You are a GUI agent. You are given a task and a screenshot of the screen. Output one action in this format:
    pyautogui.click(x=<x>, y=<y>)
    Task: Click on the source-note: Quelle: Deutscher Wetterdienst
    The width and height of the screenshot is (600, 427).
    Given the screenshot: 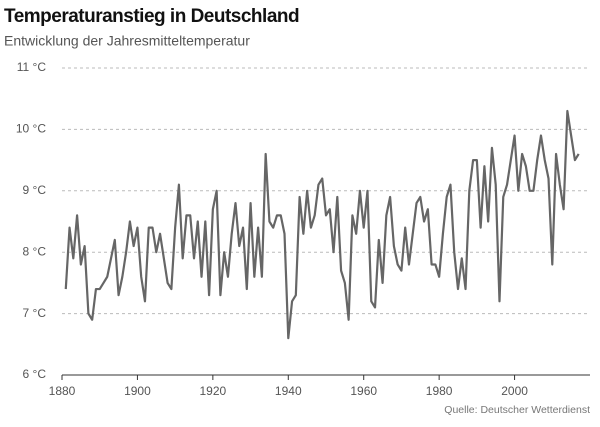 What is the action you would take?
    pyautogui.click(x=517, y=410)
    